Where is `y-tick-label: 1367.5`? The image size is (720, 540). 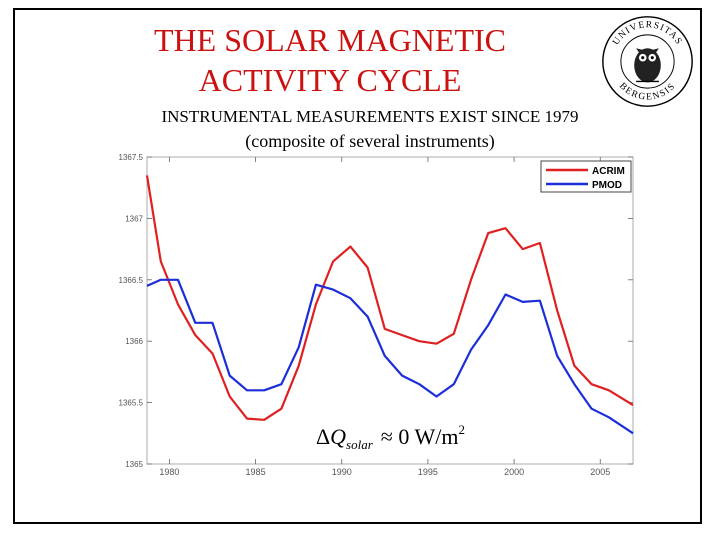
y-tick-label: 1367.5 is located at coordinates (131, 157).